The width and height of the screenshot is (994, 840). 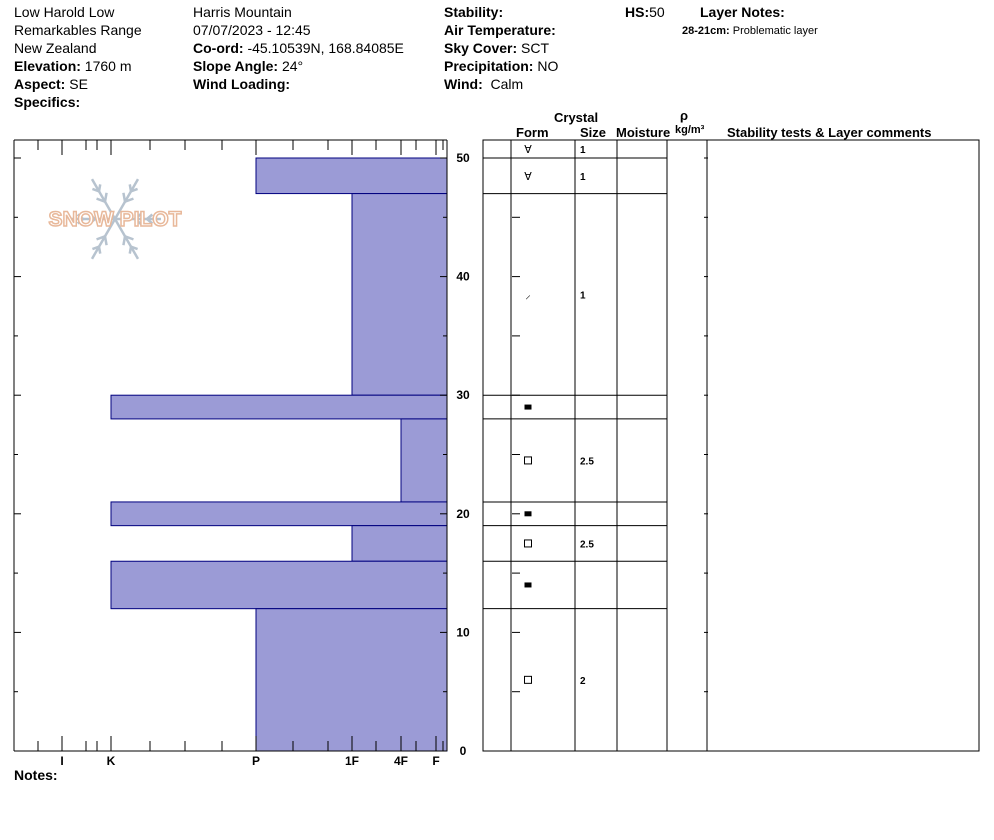 I want to click on site-name: Low Harold Low, so click(x=64, y=12).